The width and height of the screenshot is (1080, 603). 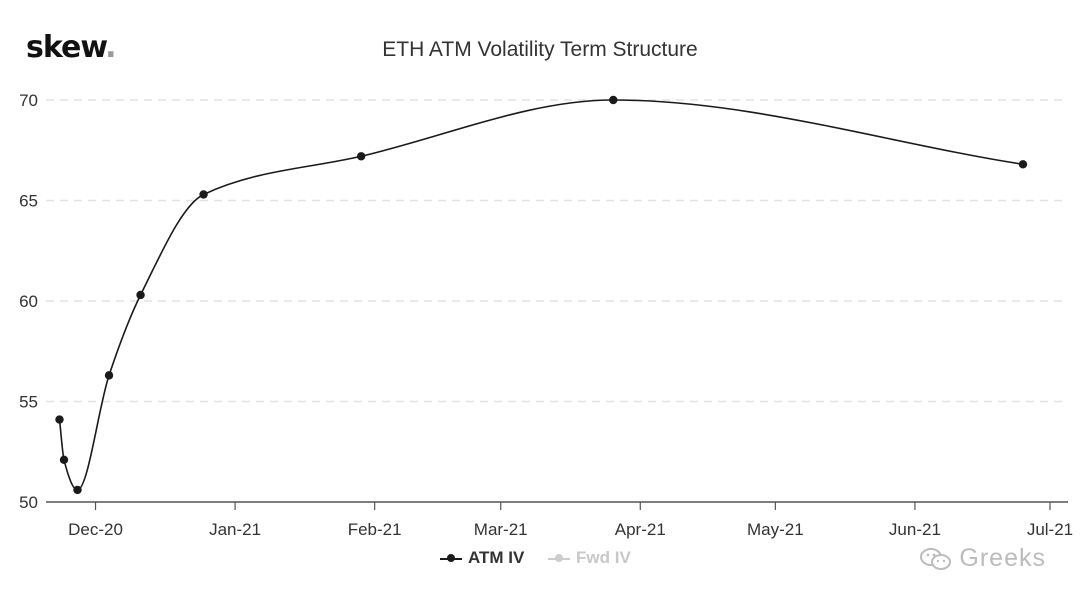 I want to click on x-tick-label-Mar-21: Mar-21, so click(x=501, y=529).